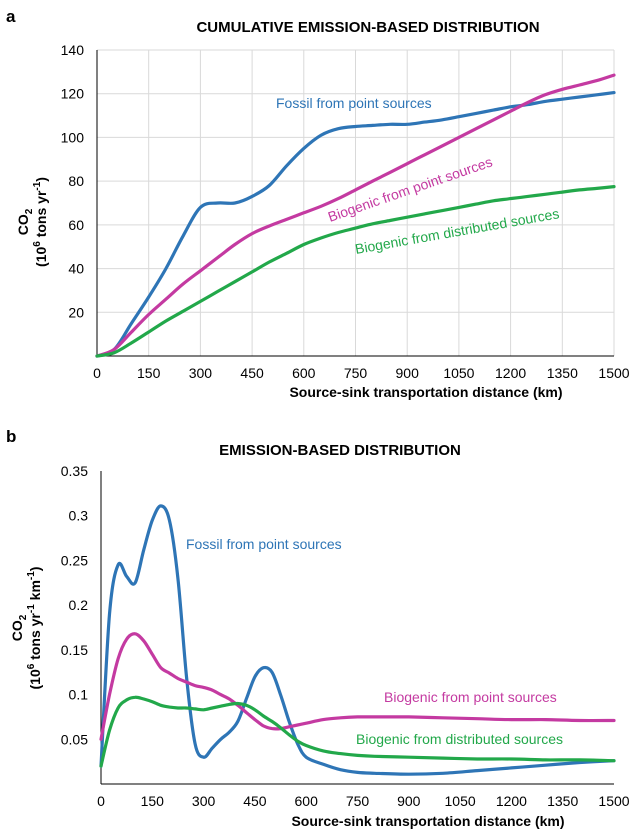  Describe the element at coordinates (74, 471) in the screenshot. I see `y-tick-label: 0.35` at that location.